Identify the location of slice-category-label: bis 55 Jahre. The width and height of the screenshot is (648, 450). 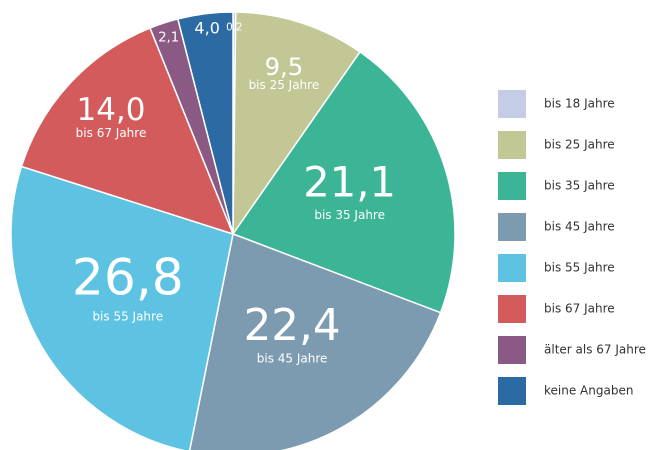
(127, 317).